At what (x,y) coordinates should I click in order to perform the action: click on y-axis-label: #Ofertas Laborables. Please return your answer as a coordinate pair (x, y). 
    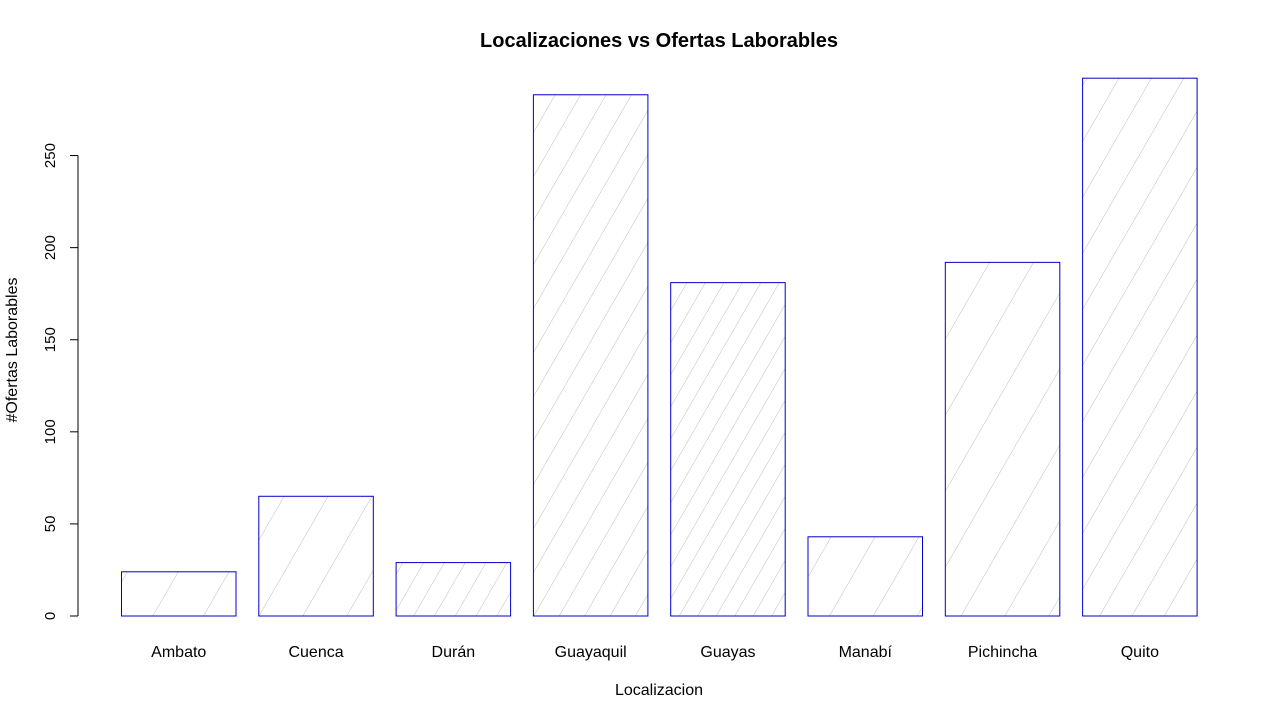
    Looking at the image, I should click on (12, 350).